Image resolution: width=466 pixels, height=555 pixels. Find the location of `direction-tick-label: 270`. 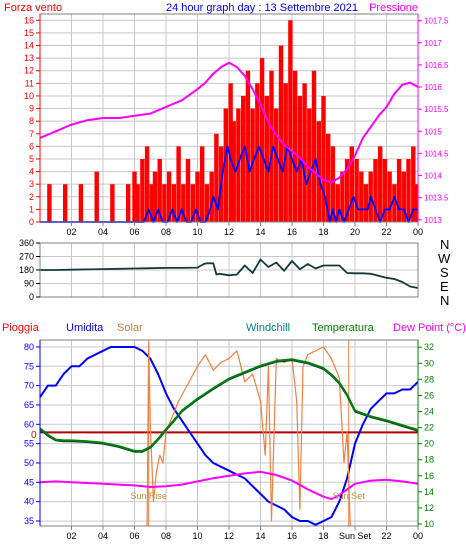

direction-tick-label: 270 is located at coordinates (26, 257).